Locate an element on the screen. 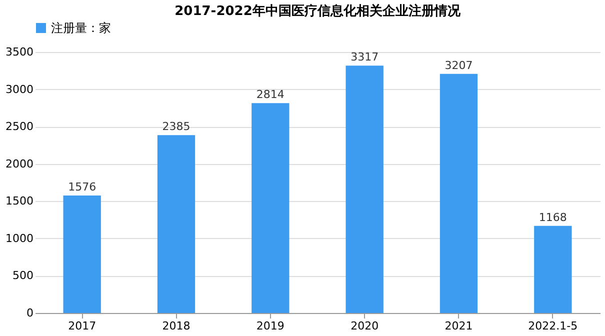  y-tick-label: 3000 is located at coordinates (20, 89).